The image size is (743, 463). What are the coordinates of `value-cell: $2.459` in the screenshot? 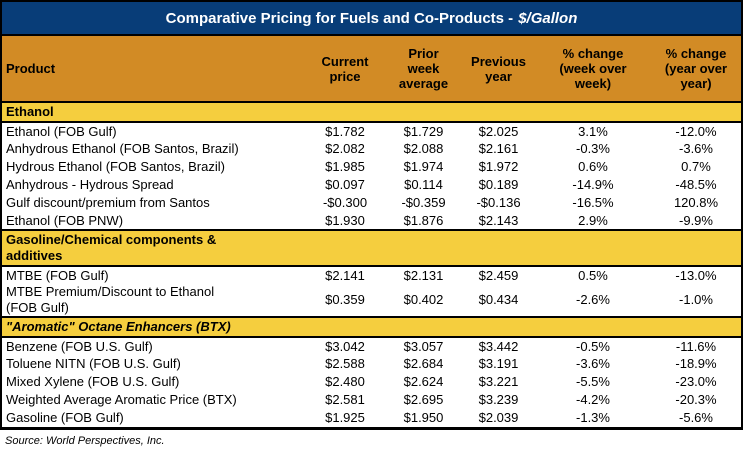 It's located at (498, 275).